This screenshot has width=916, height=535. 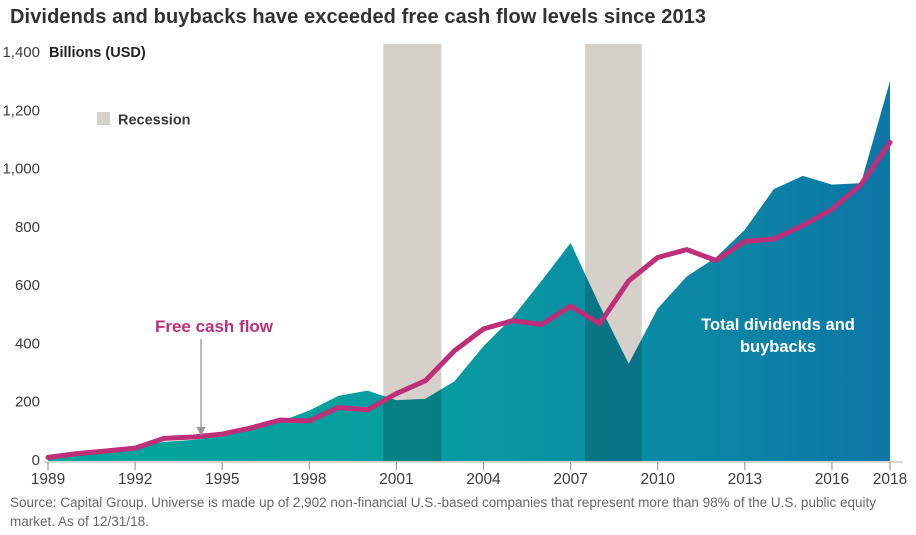 What do you see at coordinates (27, 227) in the screenshot?
I see `y-axis-label: 800` at bounding box center [27, 227].